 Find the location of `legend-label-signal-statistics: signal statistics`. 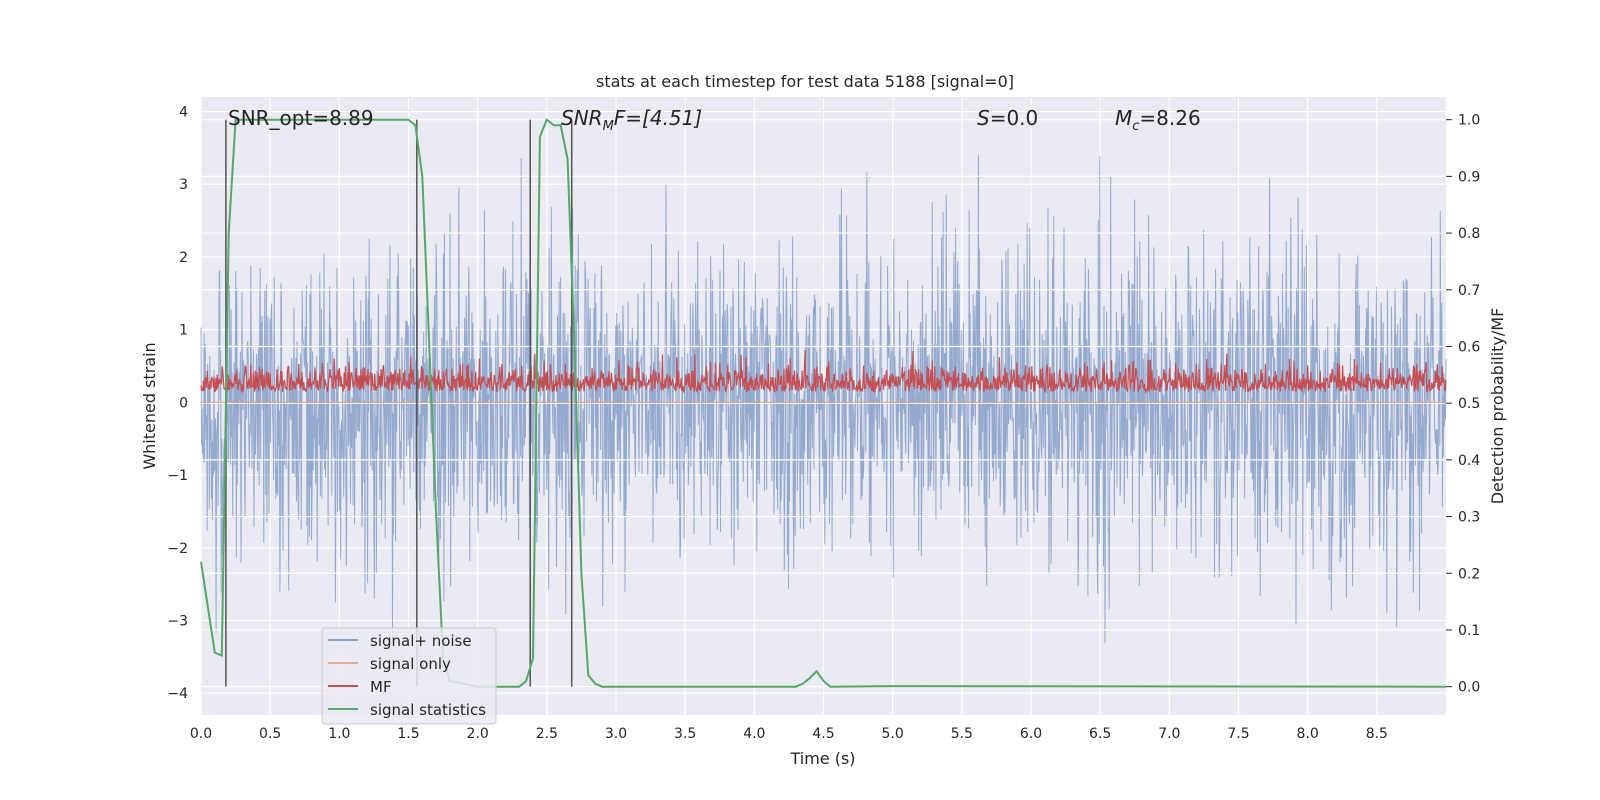

legend-label-signal-statistics: signal statistics is located at coordinates (428, 710).